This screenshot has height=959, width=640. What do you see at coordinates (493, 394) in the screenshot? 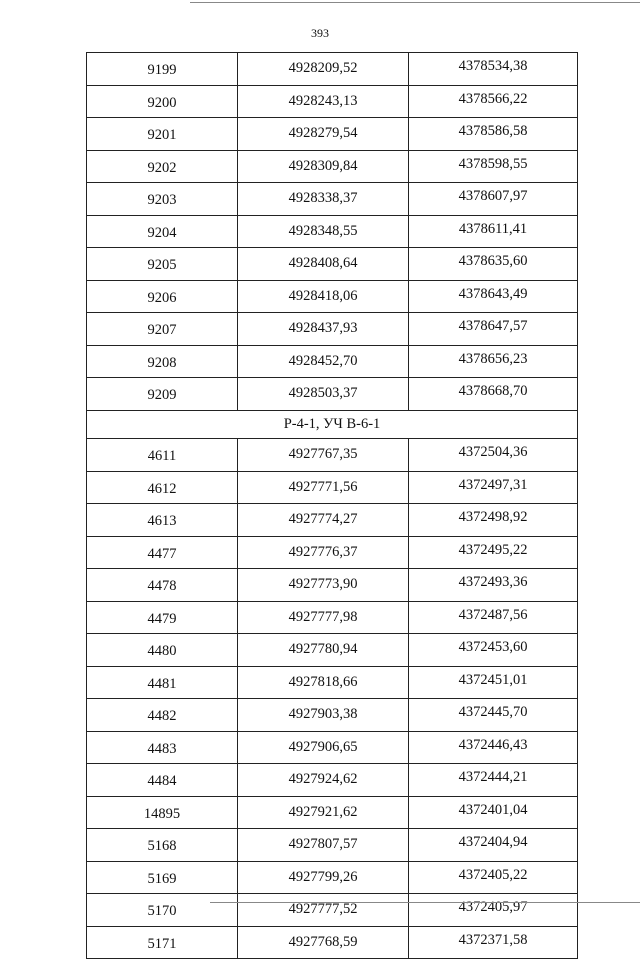
I see `y-coordinate-cell: 4378668,70` at bounding box center [493, 394].